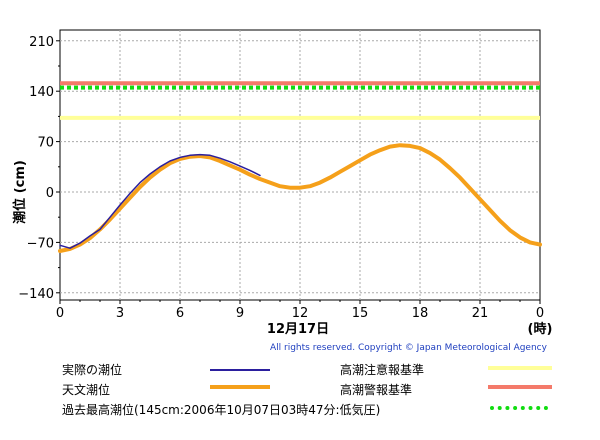  I want to click on y-tick-label: 210, so click(41, 42).